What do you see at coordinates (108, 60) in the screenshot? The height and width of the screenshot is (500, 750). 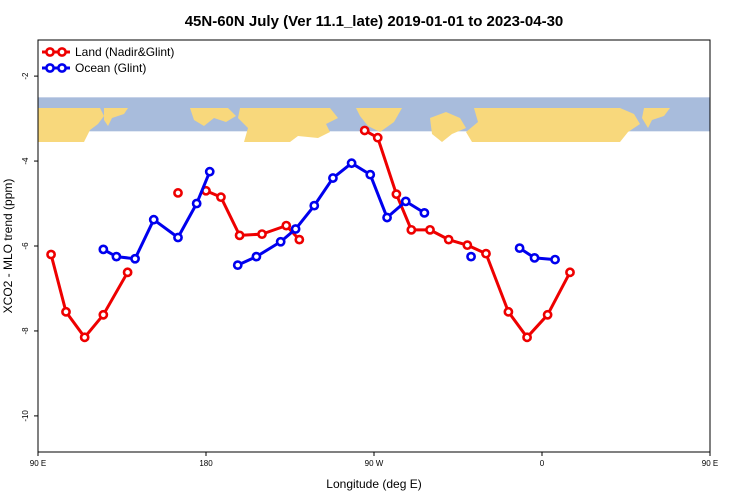 I see `legend: Land (Nadir&Glint) Ocean (Glint)` at bounding box center [108, 60].